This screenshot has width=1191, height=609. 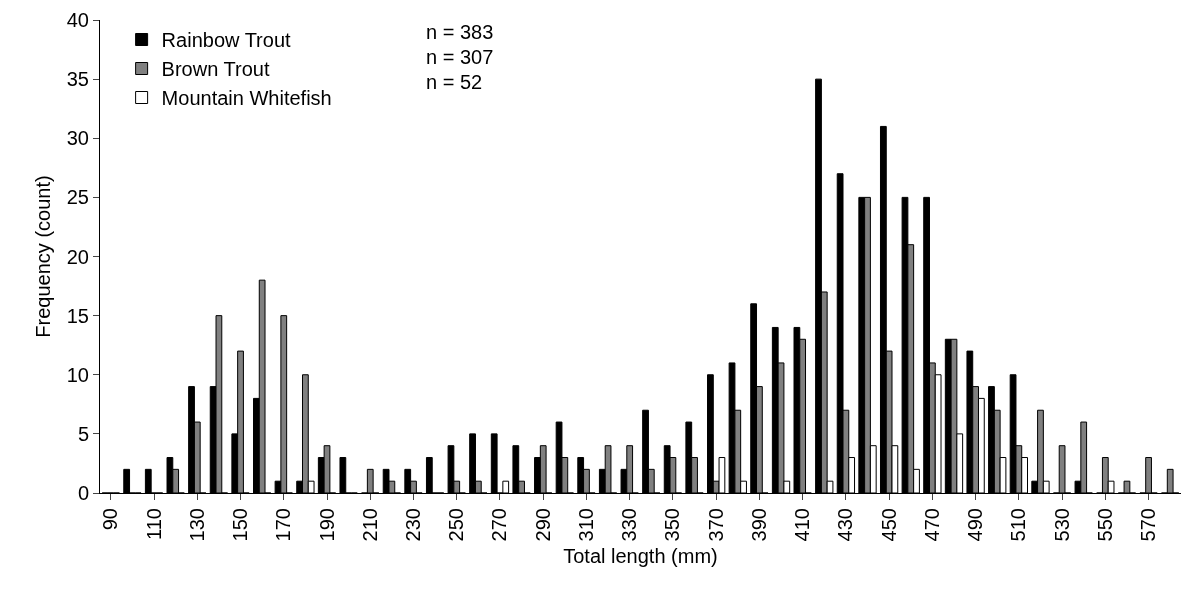 What do you see at coordinates (110, 519) in the screenshot?
I see `x-tick-label: 90` at bounding box center [110, 519].